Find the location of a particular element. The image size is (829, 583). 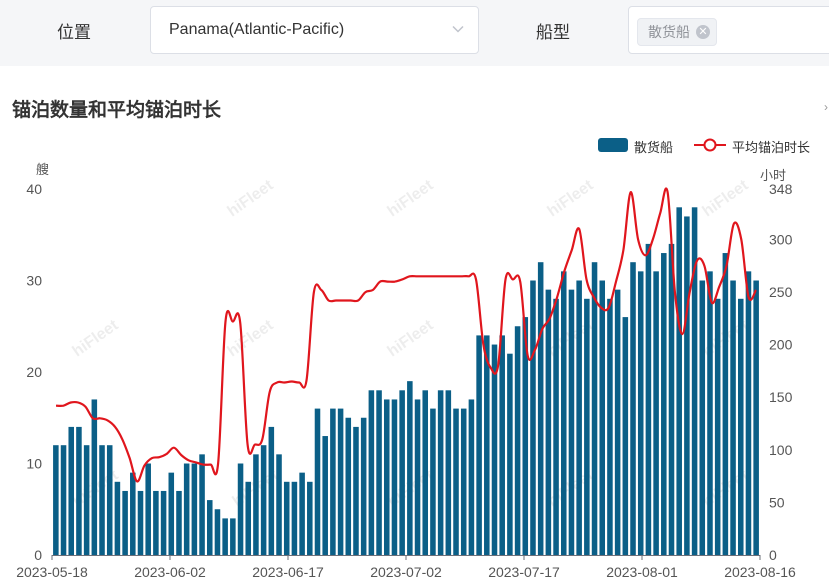

y-left-tick: 30 is located at coordinates (34, 281).